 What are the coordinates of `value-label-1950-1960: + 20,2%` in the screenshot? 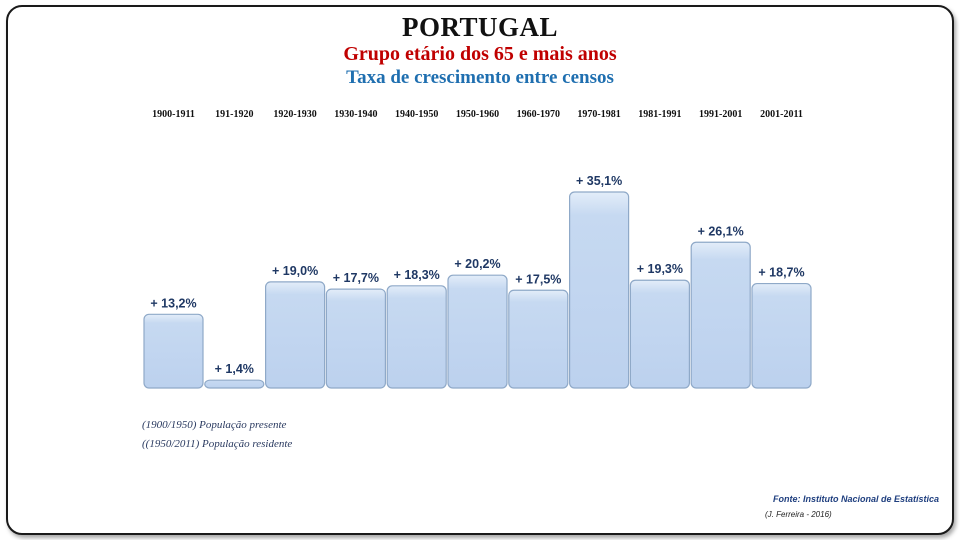 It's located at (477, 264).